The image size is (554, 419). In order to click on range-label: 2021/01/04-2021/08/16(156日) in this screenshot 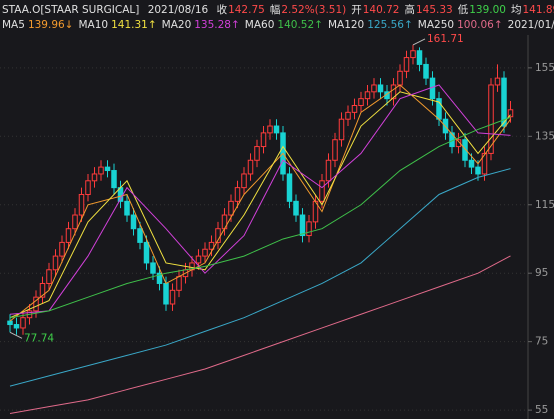, I will do `click(530, 25)`.